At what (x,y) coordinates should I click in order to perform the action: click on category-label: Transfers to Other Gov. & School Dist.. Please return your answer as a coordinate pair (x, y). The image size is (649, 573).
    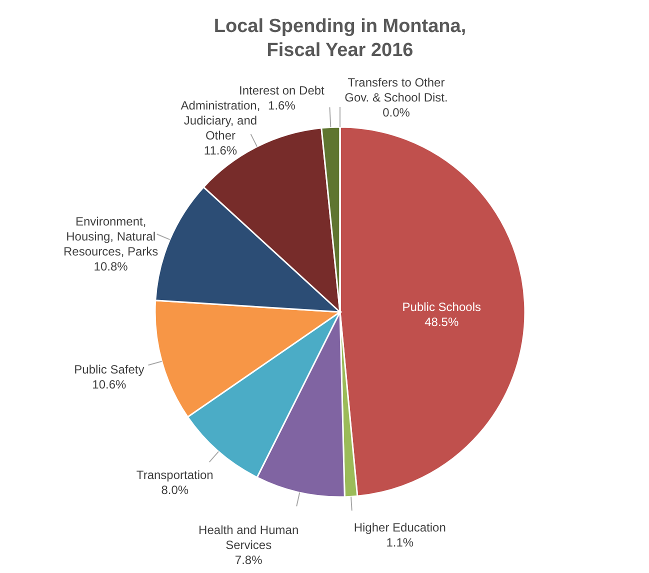
    Looking at the image, I should click on (396, 90).